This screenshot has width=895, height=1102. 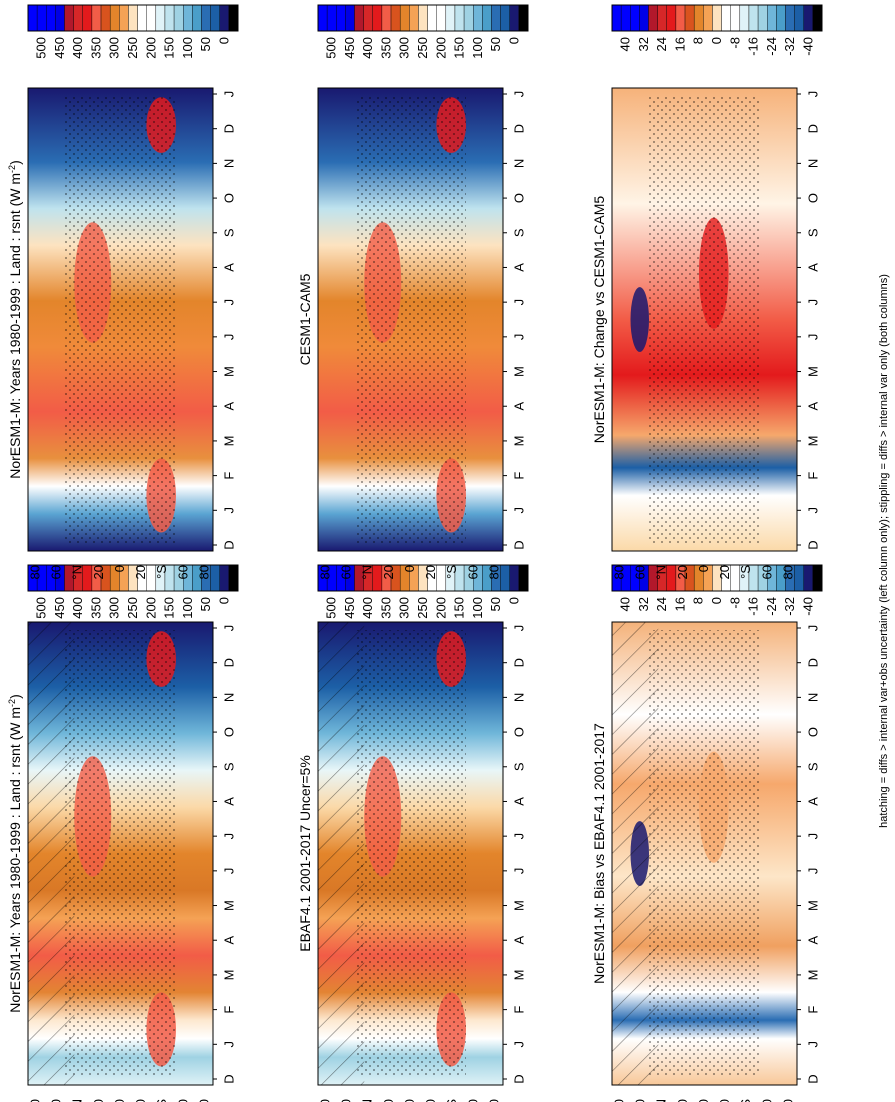 What do you see at coordinates (119, 1100) in the screenshot?
I see `y-tick-label: 0` at bounding box center [119, 1100].